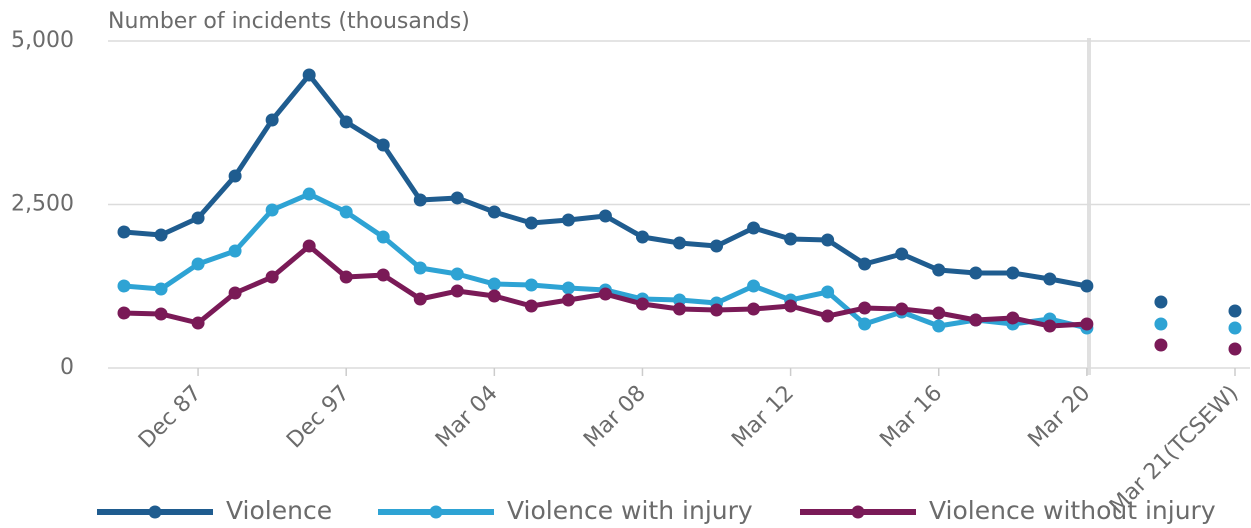 Image resolution: width=1251 pixels, height=528 pixels. Describe the element at coordinates (467, 417) in the screenshot. I see `x-tick-label: Mar 04` at that location.